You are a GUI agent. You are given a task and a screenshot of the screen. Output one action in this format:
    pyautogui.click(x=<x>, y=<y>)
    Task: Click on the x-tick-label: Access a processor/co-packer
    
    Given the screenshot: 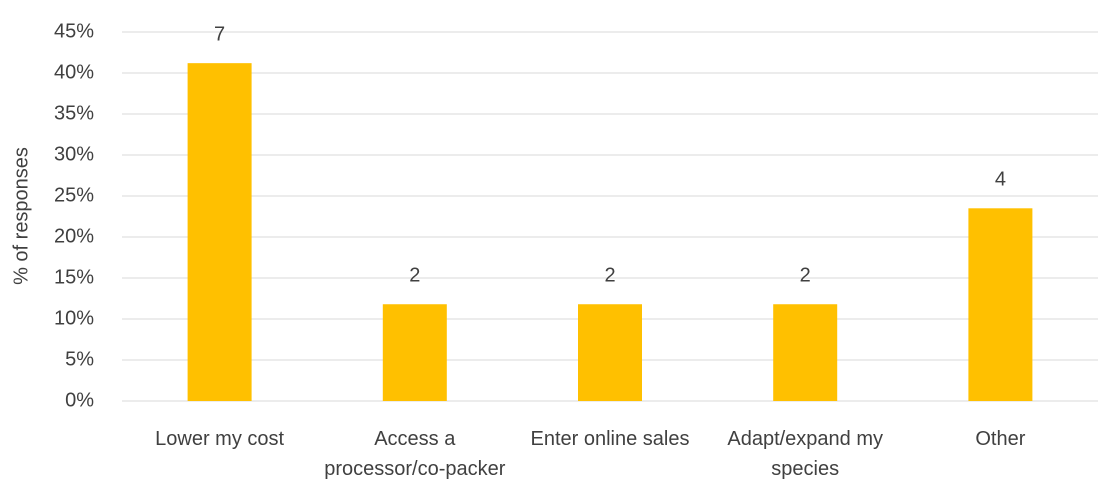 What is the action you would take?
    pyautogui.click(x=415, y=454)
    